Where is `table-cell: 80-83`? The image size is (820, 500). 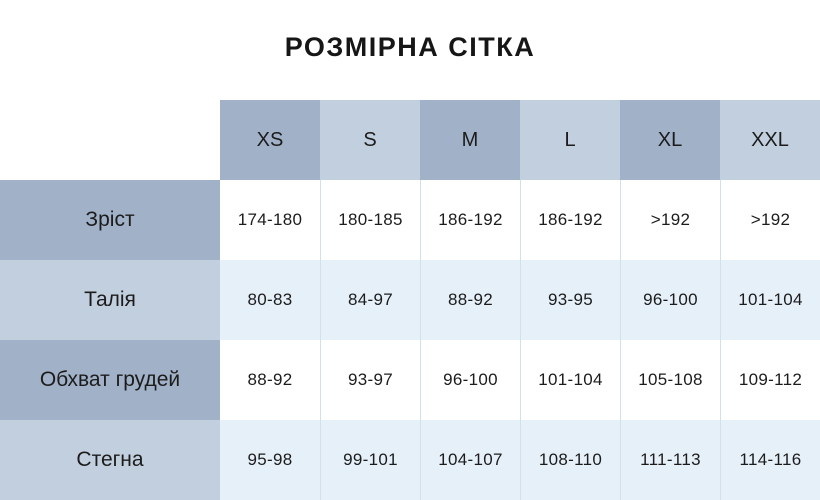 table-cell: 80-83 is located at coordinates (270, 300).